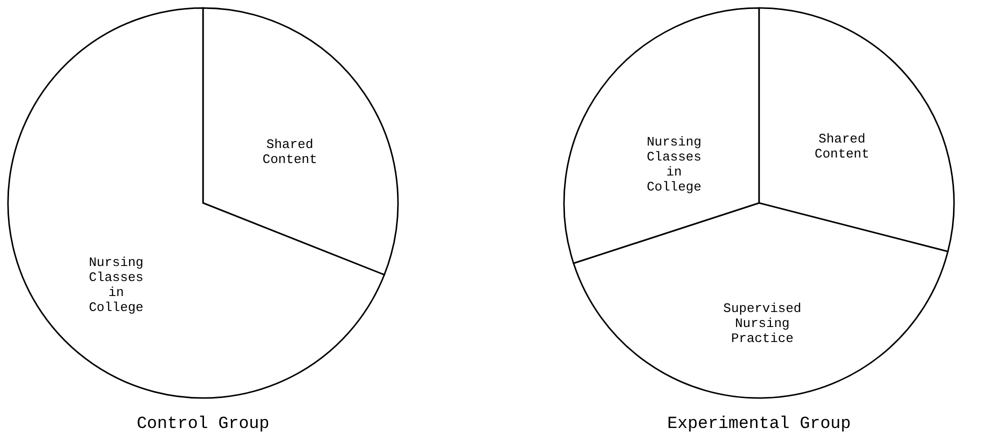 Image resolution: width=982 pixels, height=443 pixels. What do you see at coordinates (762, 323) in the screenshot?
I see `slice-label: Supervised Nursing Practice` at bounding box center [762, 323].